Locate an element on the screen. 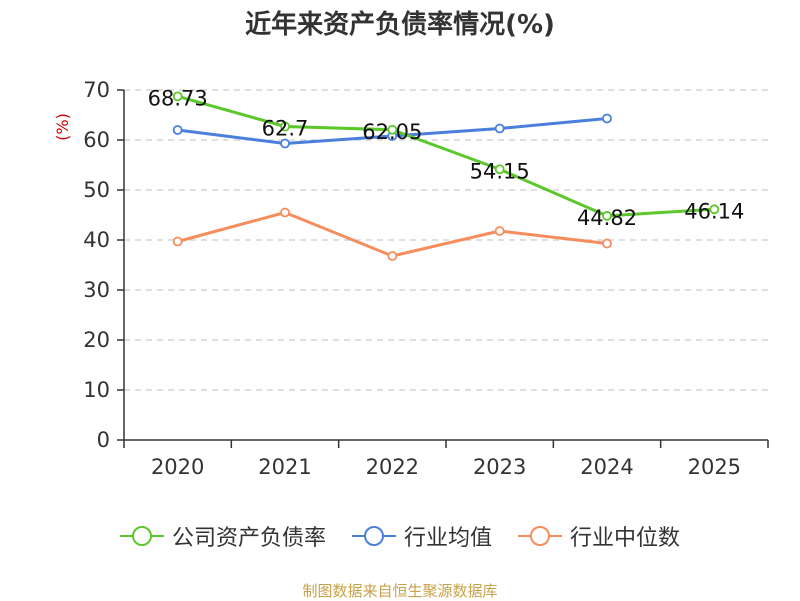 Image resolution: width=800 pixels, height=601 pixels. y-tick-label: 30 is located at coordinates (96, 290).